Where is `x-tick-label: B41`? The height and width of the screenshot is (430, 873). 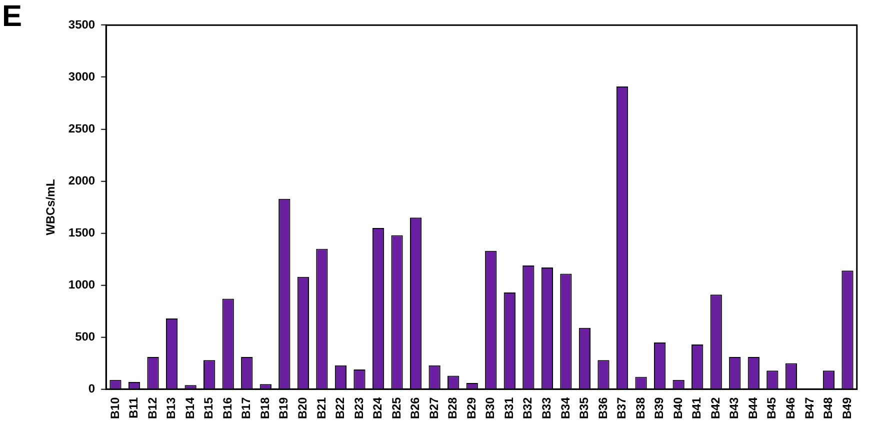
x-tick-label: B41 is located at coordinates (697, 408).